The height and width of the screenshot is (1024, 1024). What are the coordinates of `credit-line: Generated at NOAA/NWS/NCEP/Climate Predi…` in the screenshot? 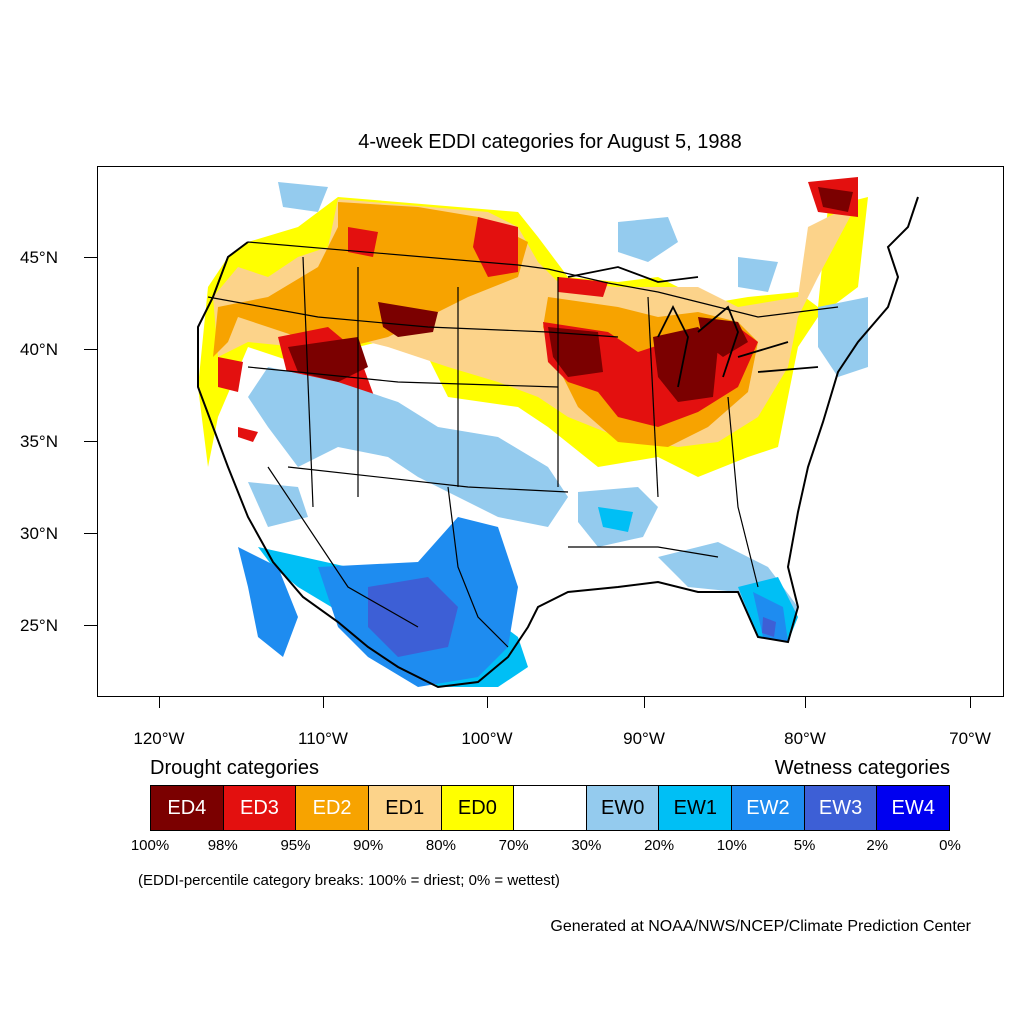 It's located at (760, 926).